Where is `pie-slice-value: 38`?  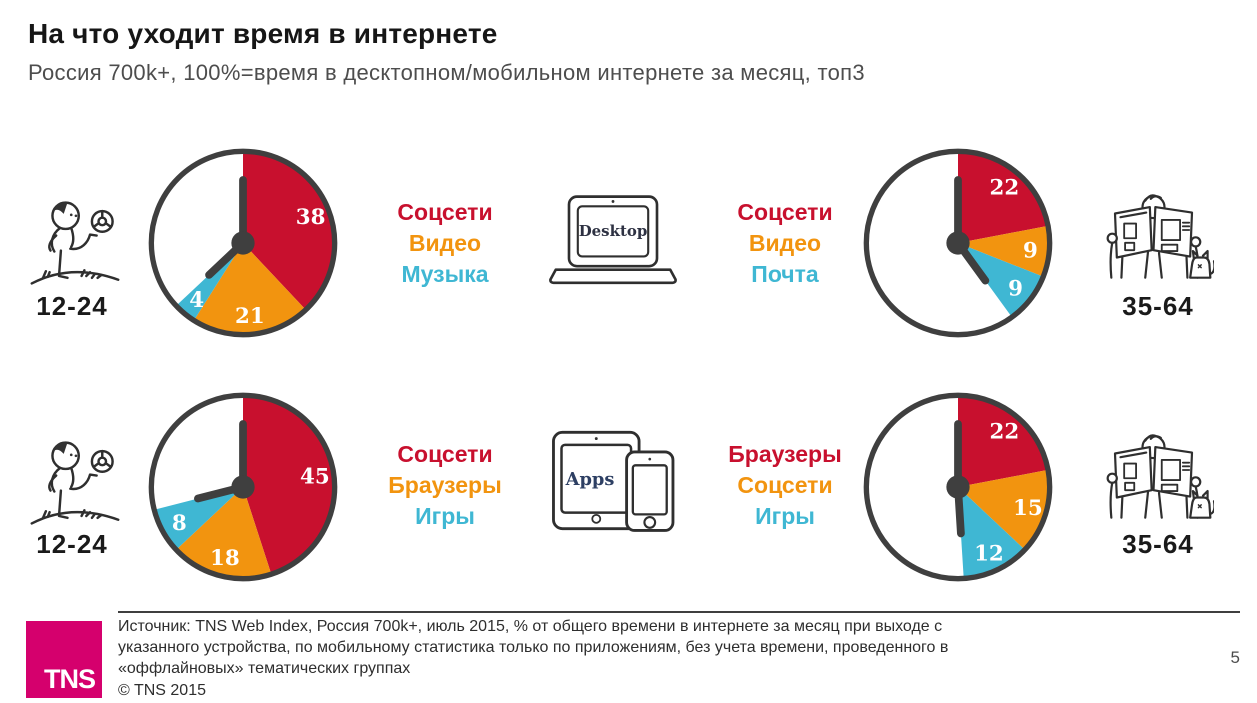
pie-slice-value: 38 is located at coordinates (311, 217).